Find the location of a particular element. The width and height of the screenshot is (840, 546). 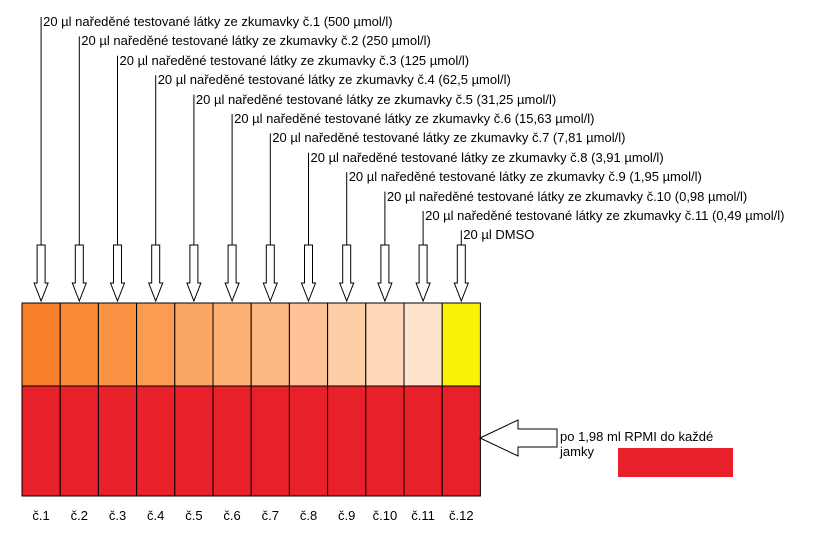

well-label-1: č.1 is located at coordinates (40, 515).